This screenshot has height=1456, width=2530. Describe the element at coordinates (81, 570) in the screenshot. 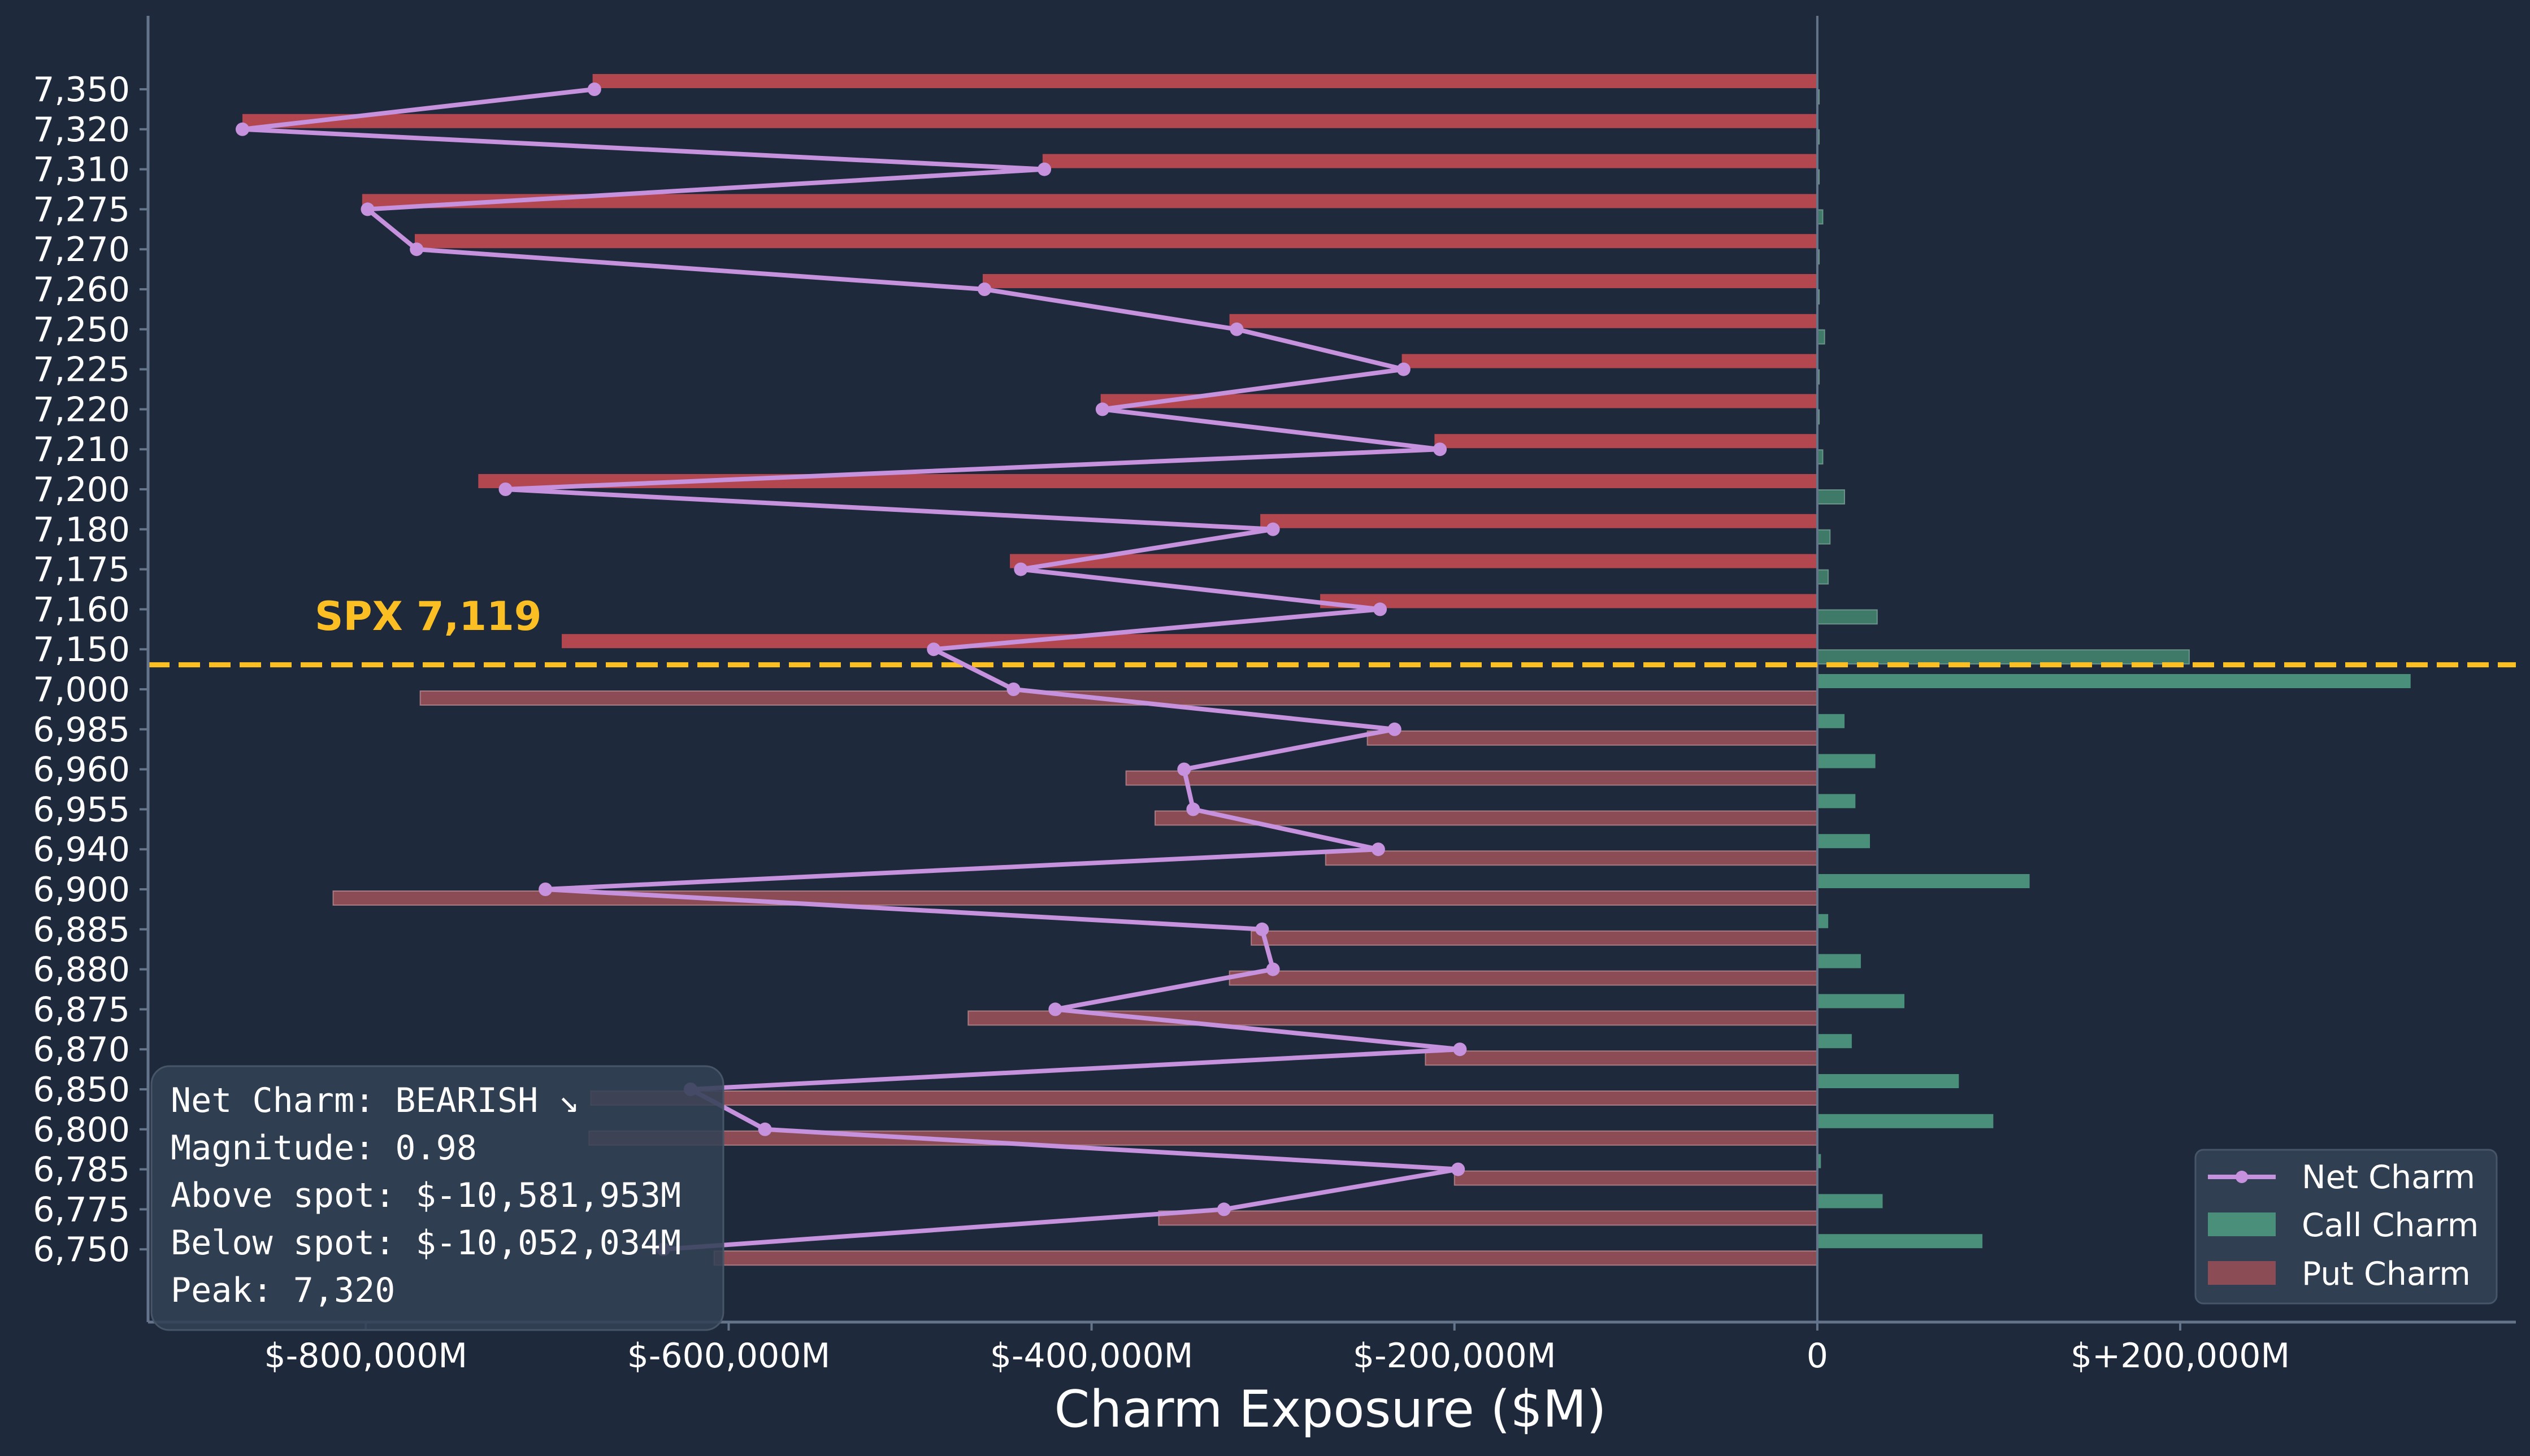

I see `y-tick-label: 7,175` at that location.